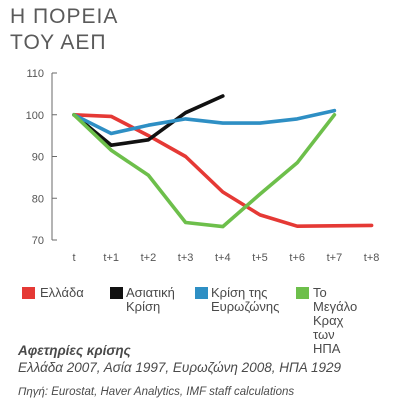  I want to click on y-tick-label-80: 80, so click(38, 199).